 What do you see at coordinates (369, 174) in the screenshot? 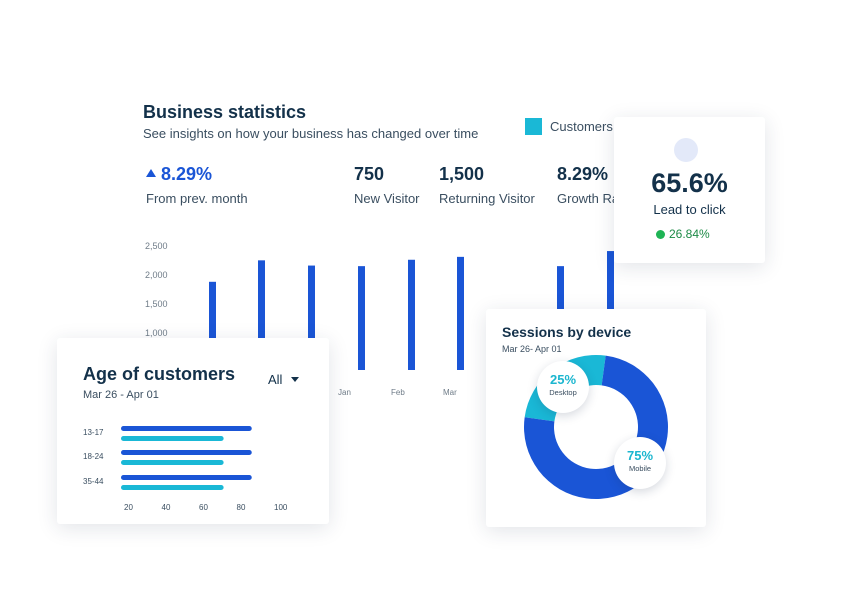
I see `stat-value: 750` at bounding box center [369, 174].